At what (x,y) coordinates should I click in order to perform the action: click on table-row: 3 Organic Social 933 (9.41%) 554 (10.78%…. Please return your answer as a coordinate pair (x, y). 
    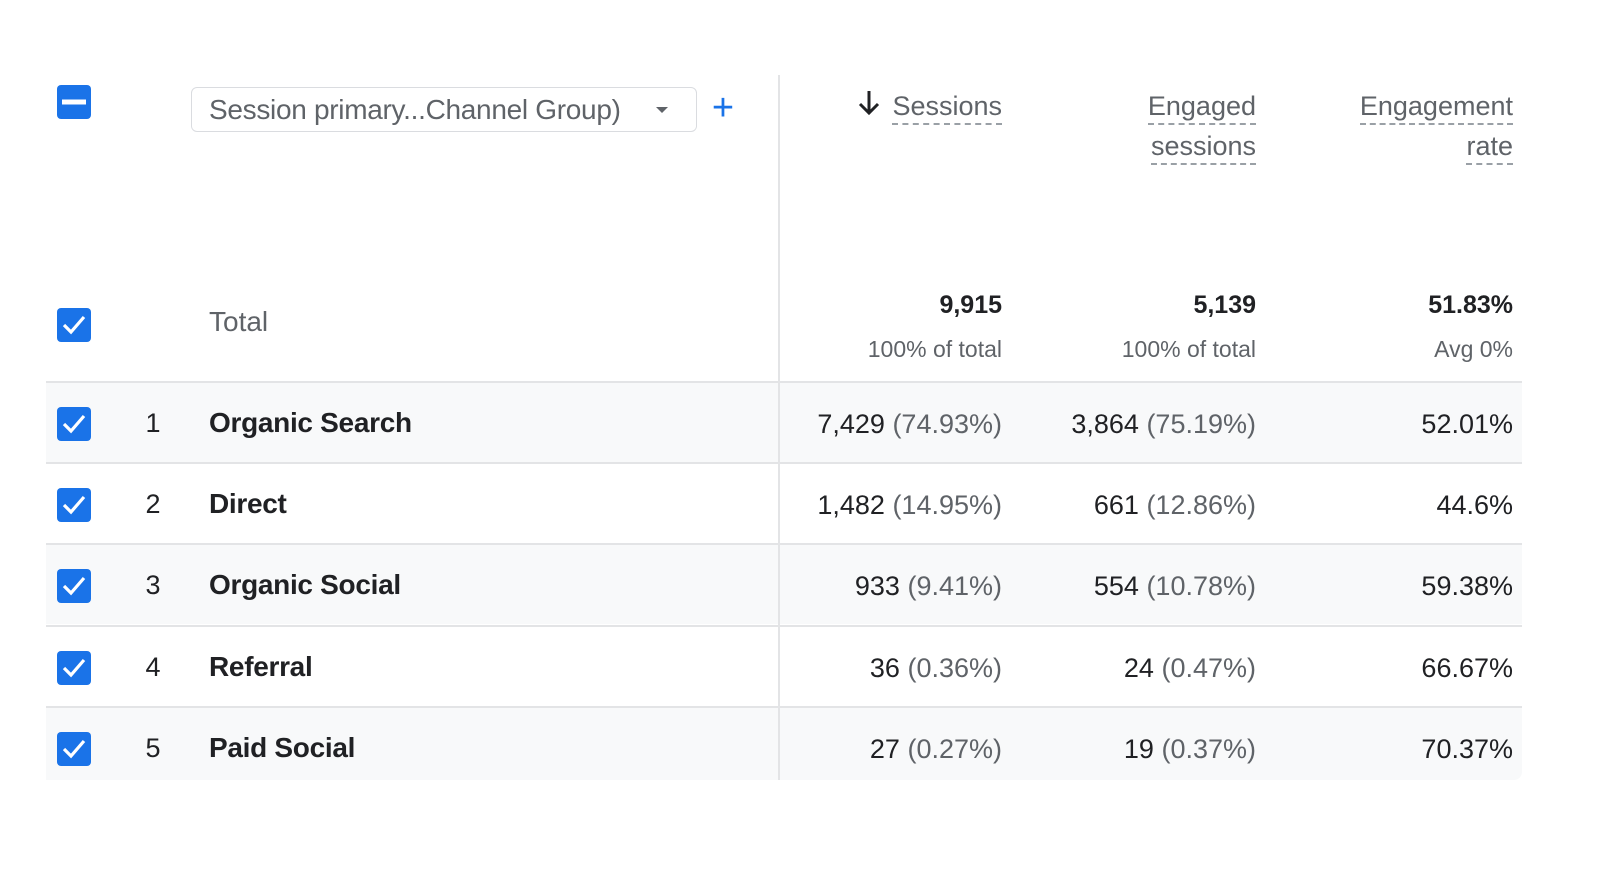
    Looking at the image, I should click on (784, 583).